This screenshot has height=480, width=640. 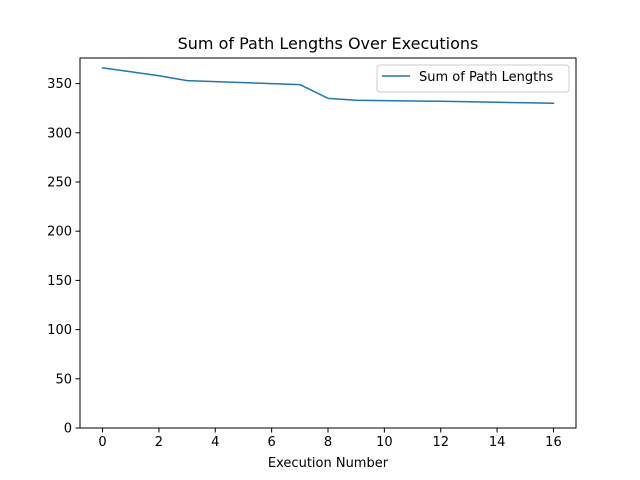 I want to click on y-tick-label: 150, so click(x=59, y=281).